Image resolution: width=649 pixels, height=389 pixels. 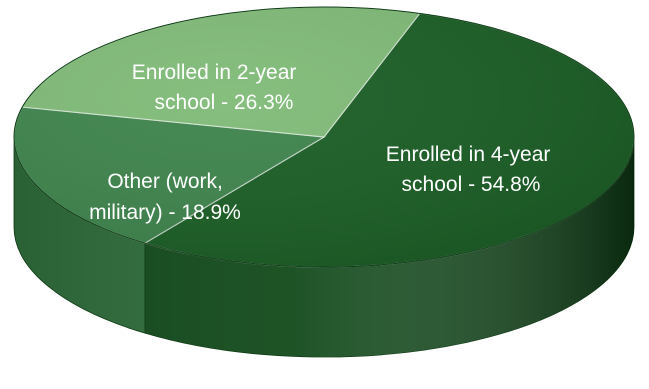 I want to click on slice-label-4-year: Enrolled in 4-year school - 54.8%, so click(x=471, y=169).